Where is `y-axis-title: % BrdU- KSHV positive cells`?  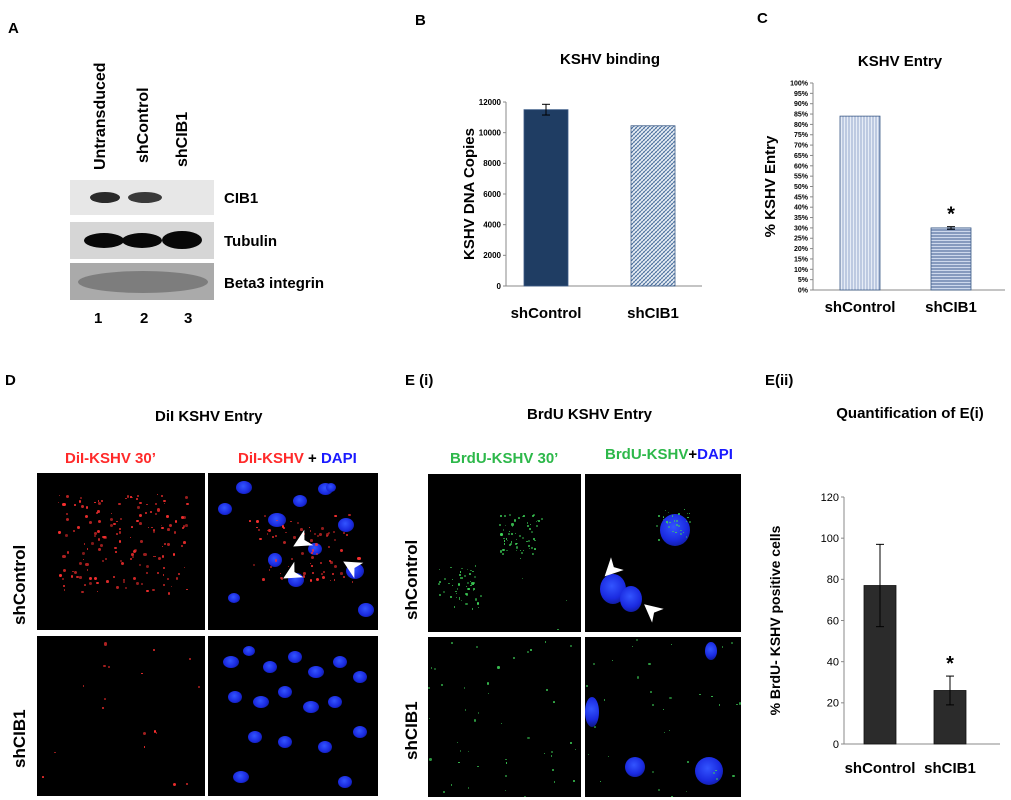
y-axis-title: % BrdU- KSHV positive cells is located at coordinates (775, 620).